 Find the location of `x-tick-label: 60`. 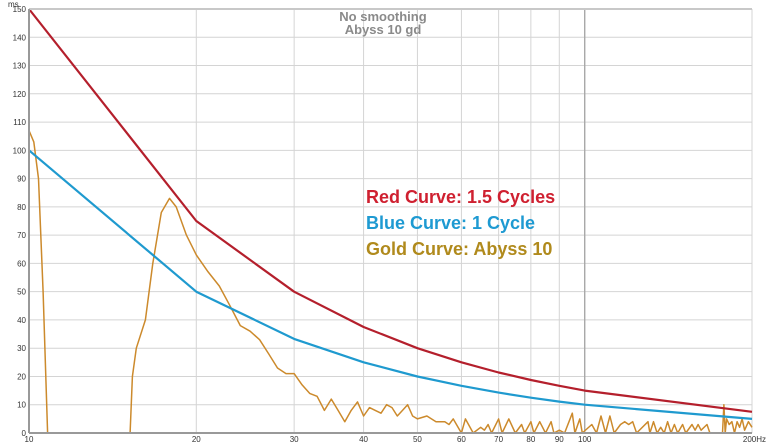

x-tick-label: 60 is located at coordinates (461, 439).